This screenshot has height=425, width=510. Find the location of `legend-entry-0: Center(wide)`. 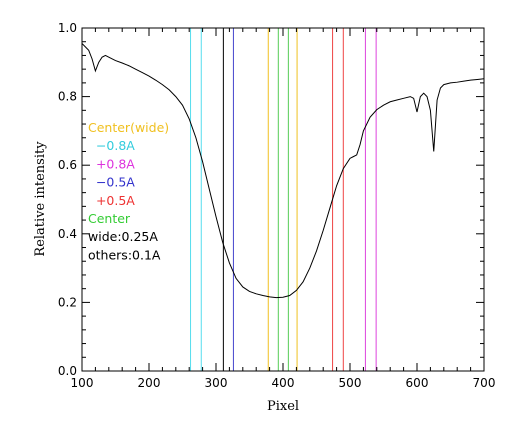

legend-entry-0: Center(wide) is located at coordinates (128, 127).